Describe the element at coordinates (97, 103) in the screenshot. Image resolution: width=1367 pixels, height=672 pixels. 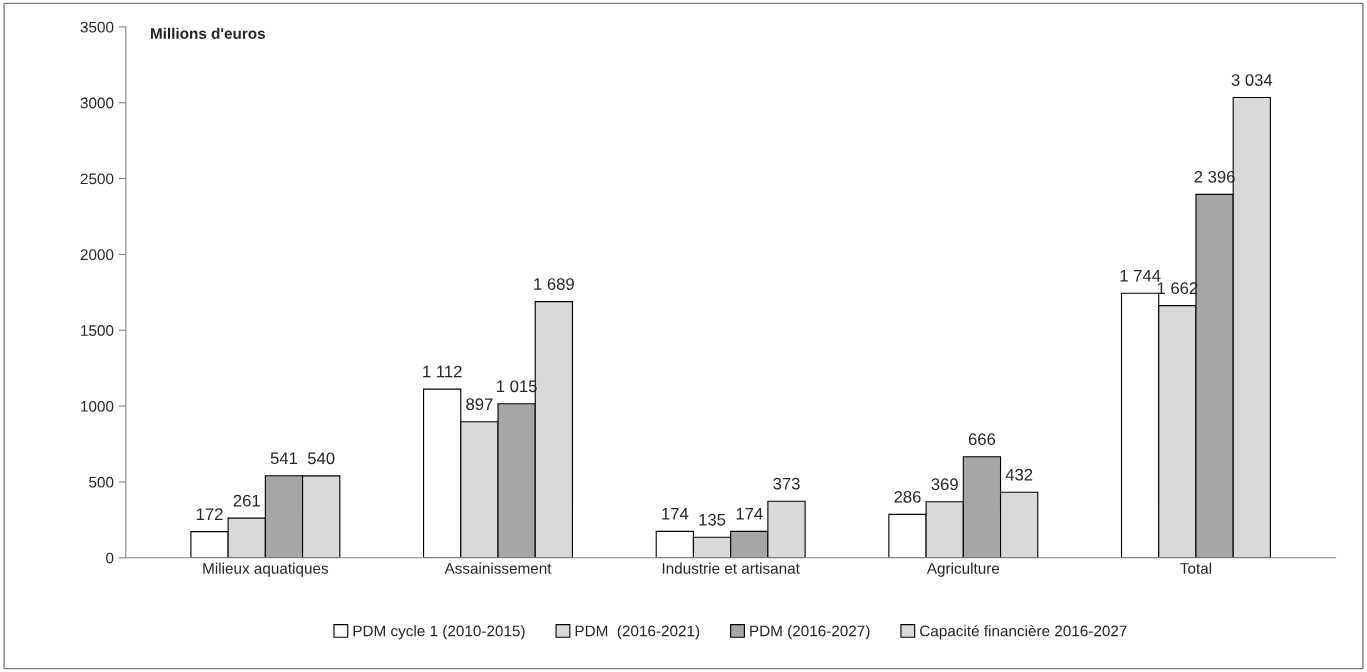
I see `y-tick-label: 3000` at that location.